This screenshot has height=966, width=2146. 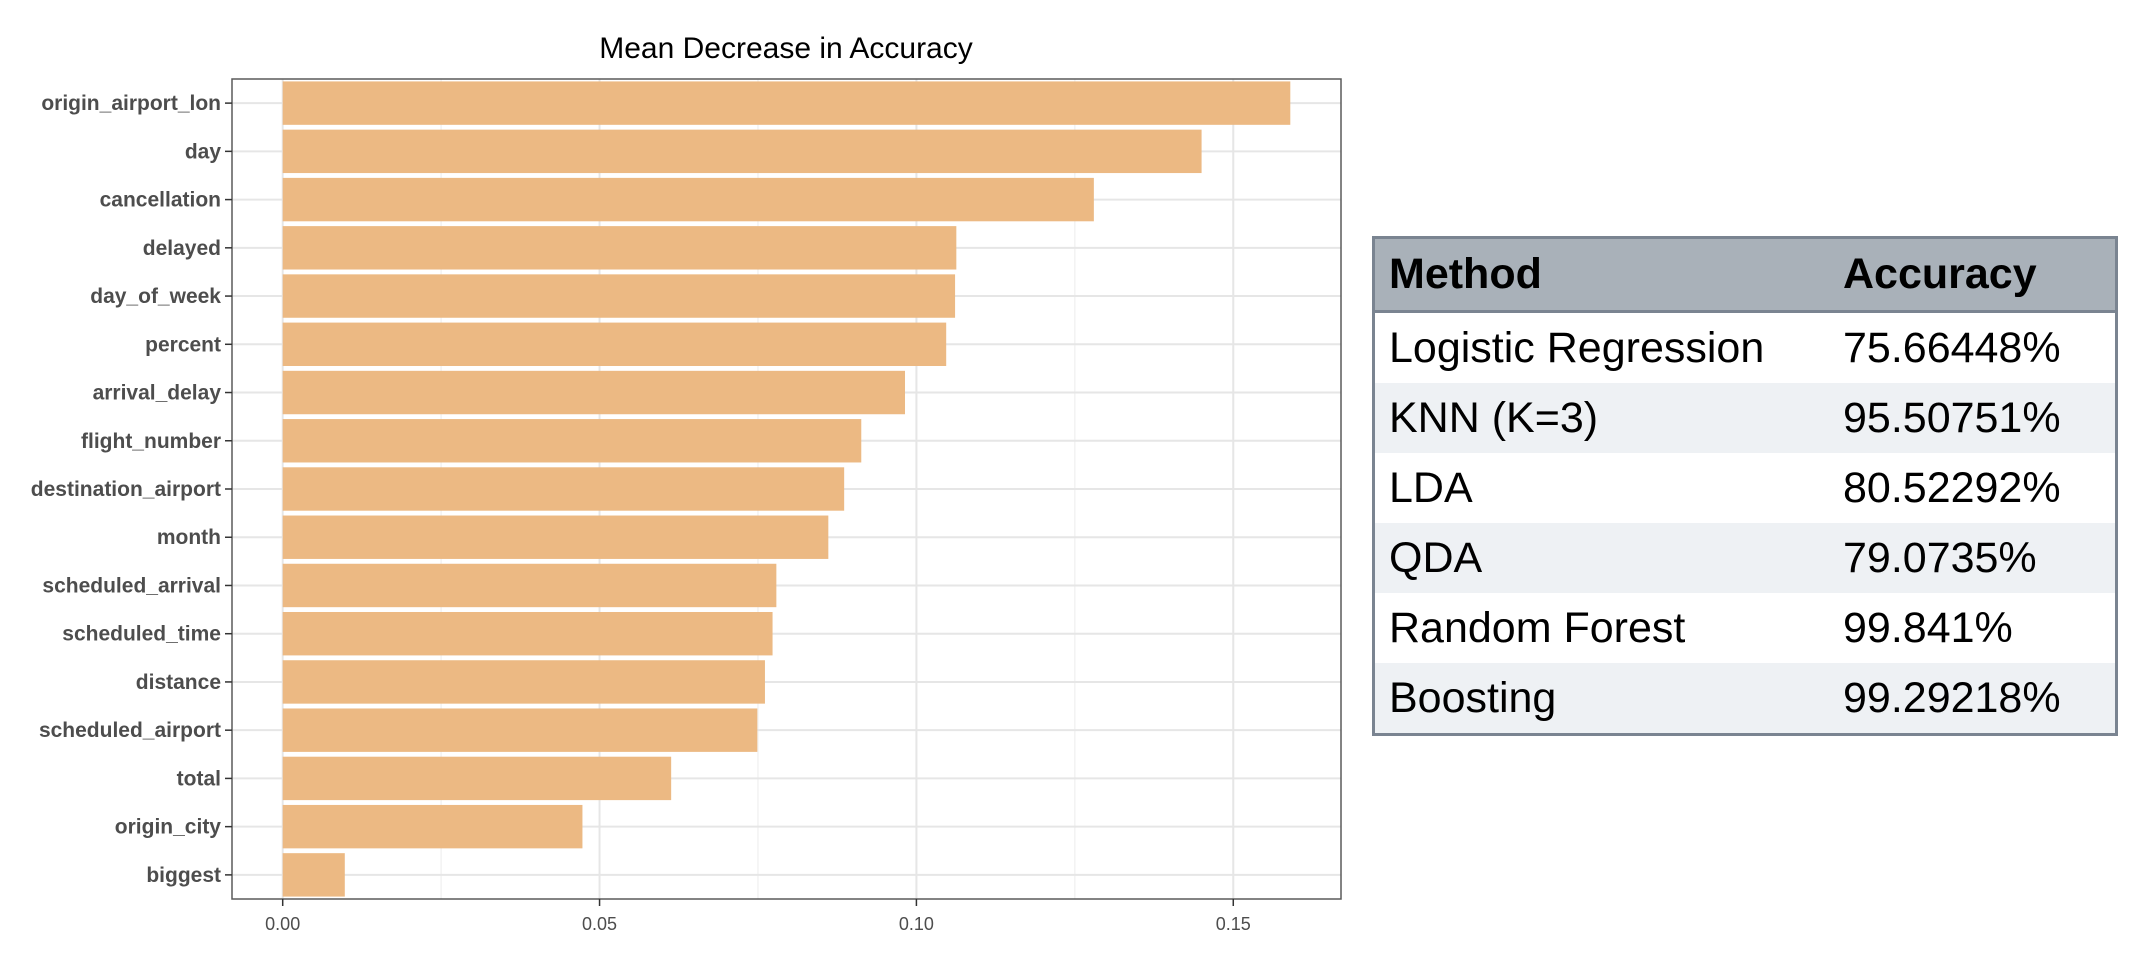 What do you see at coordinates (688, 199) in the screenshot?
I see `bar-cancellation` at bounding box center [688, 199].